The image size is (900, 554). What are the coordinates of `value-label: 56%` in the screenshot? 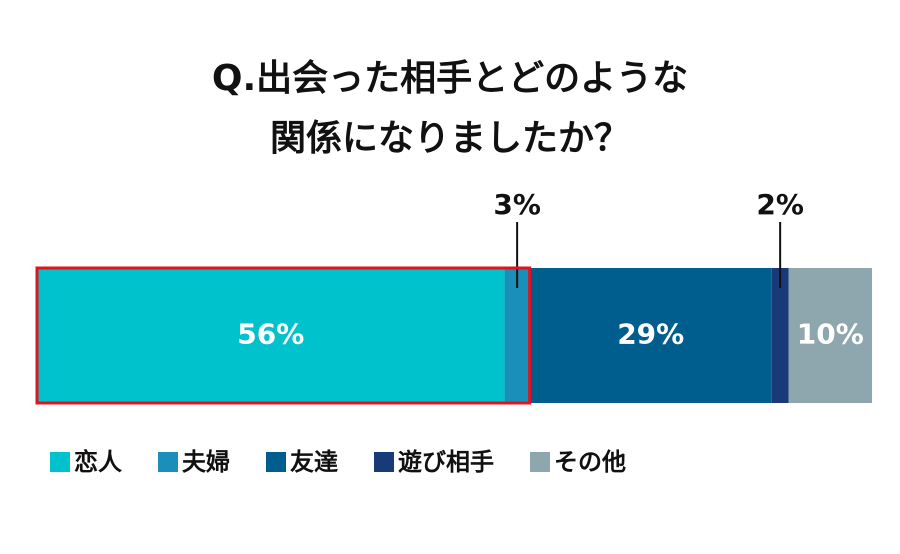 It's located at (270, 334).